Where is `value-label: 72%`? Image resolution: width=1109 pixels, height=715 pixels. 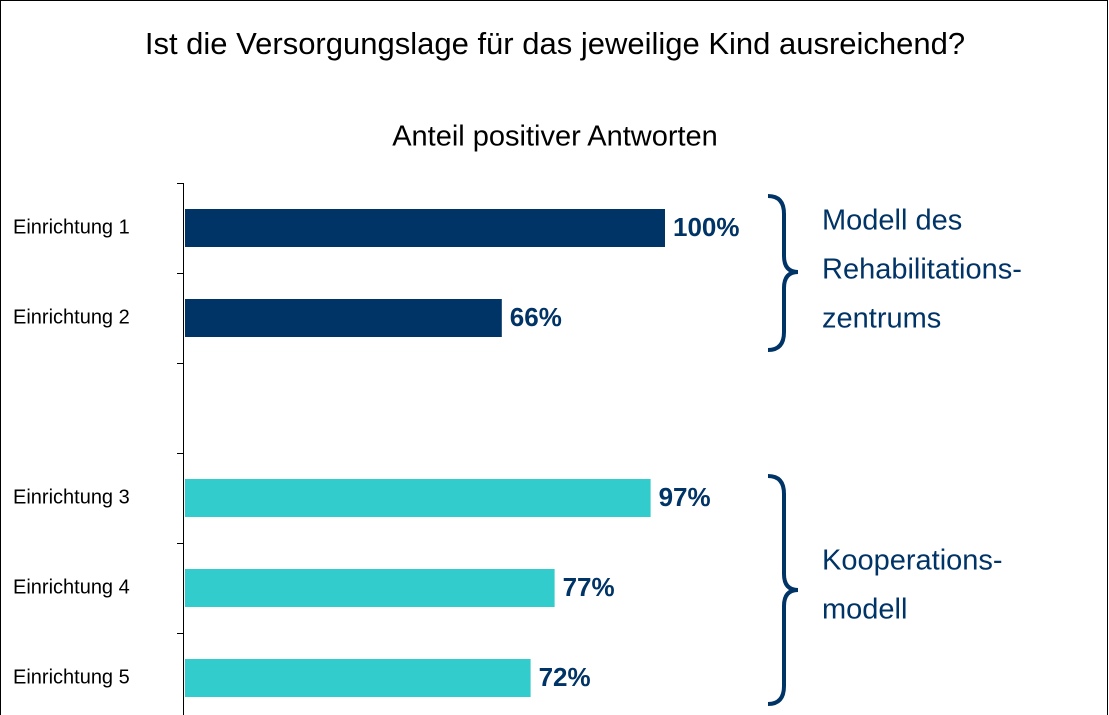 value-label: 72% is located at coordinates (565, 677).